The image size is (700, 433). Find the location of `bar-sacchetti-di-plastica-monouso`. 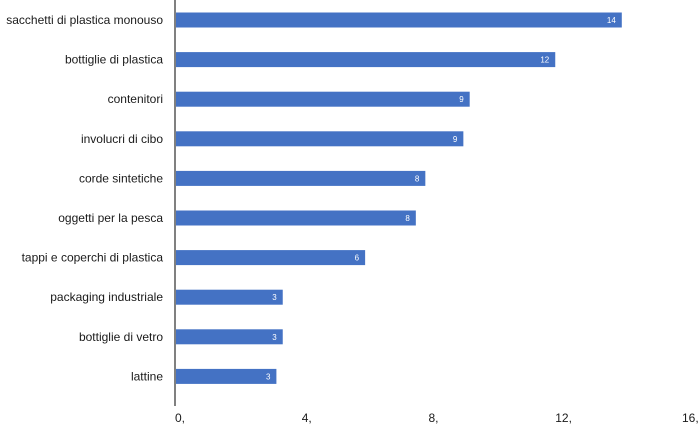

bar-sacchetti-di-plastica-monouso is located at coordinates (399, 20).